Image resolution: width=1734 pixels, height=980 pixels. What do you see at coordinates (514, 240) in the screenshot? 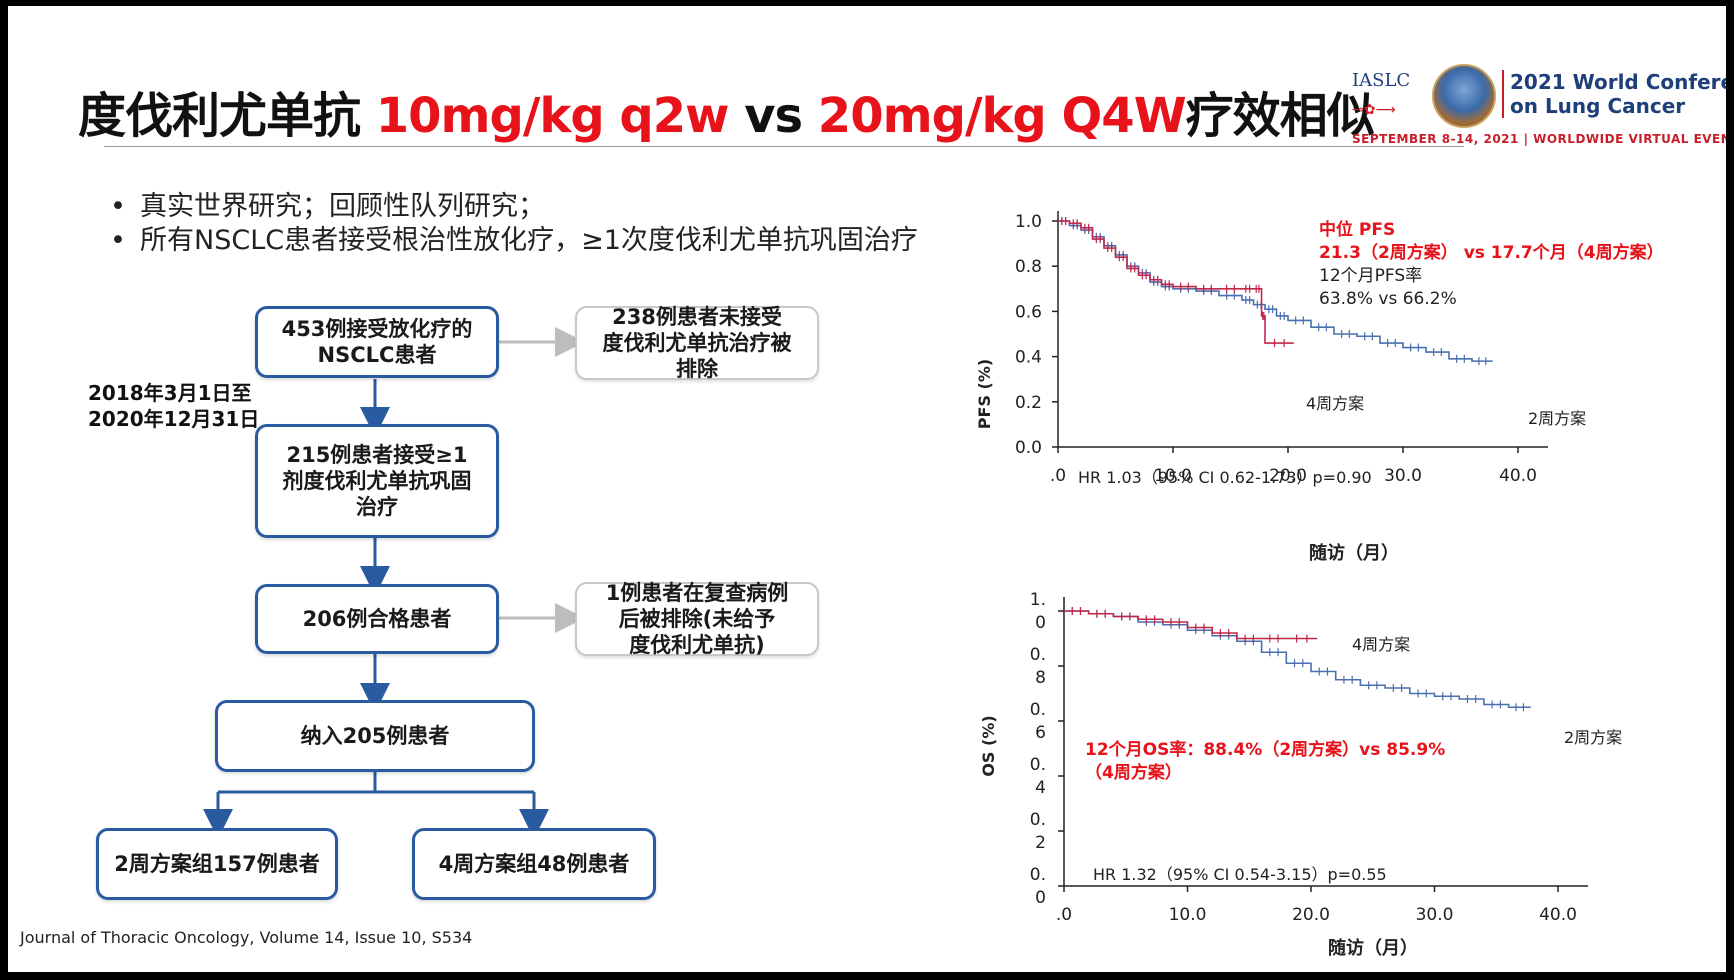
I see `bullet-item: • 所有NSCLC患者接受根治性放化疗，≥1次度伐利尤单抗巩固治疗` at bounding box center [514, 240].